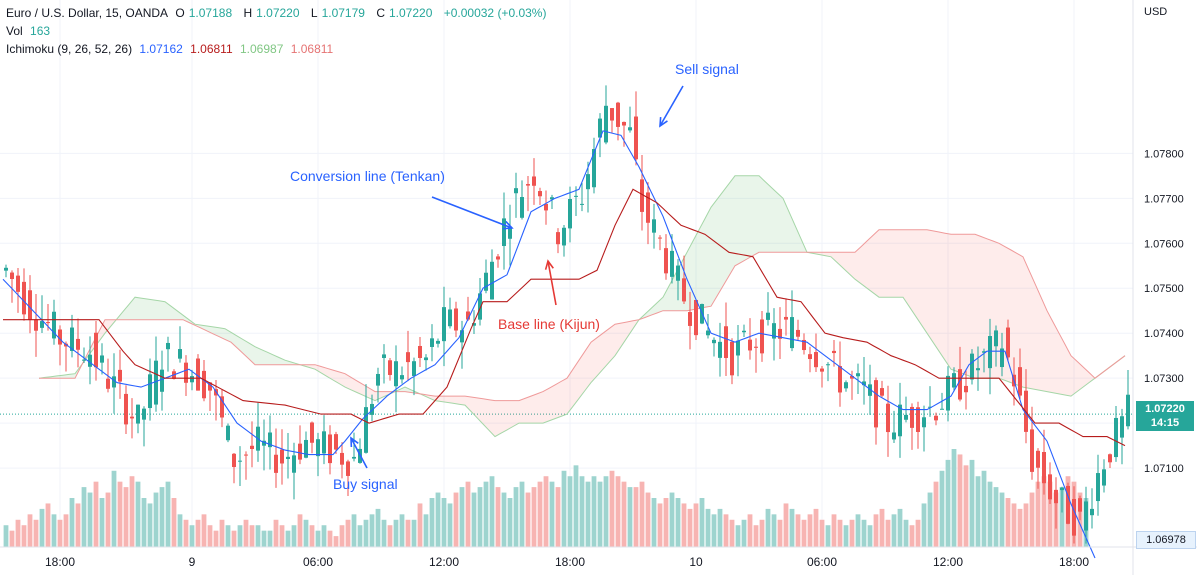 This screenshot has height=575, width=1197. I want to click on currency-label: USD, so click(1156, 12).